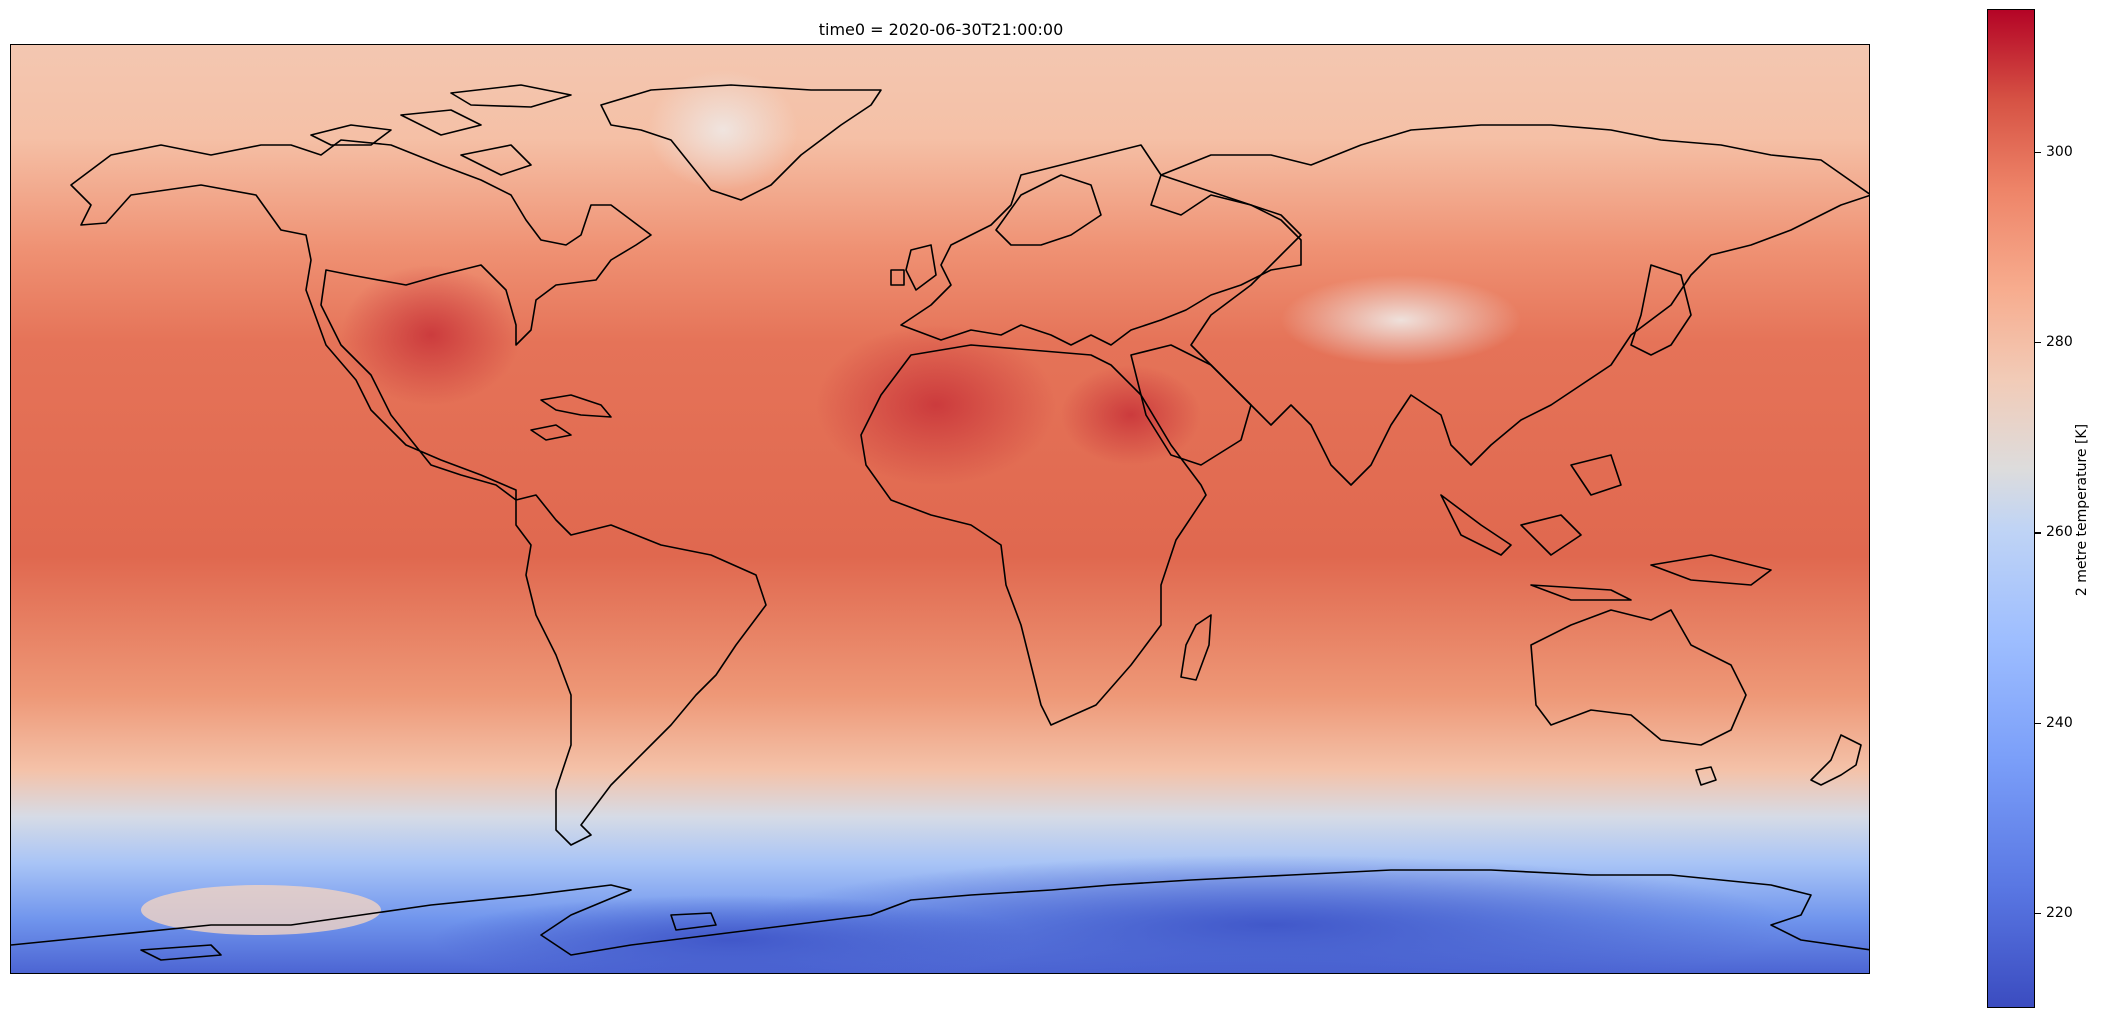 Image resolution: width=2102 pixels, height=1020 pixels. What do you see at coordinates (2059, 722) in the screenshot?
I see `colorbar-tick-label: 240` at bounding box center [2059, 722].